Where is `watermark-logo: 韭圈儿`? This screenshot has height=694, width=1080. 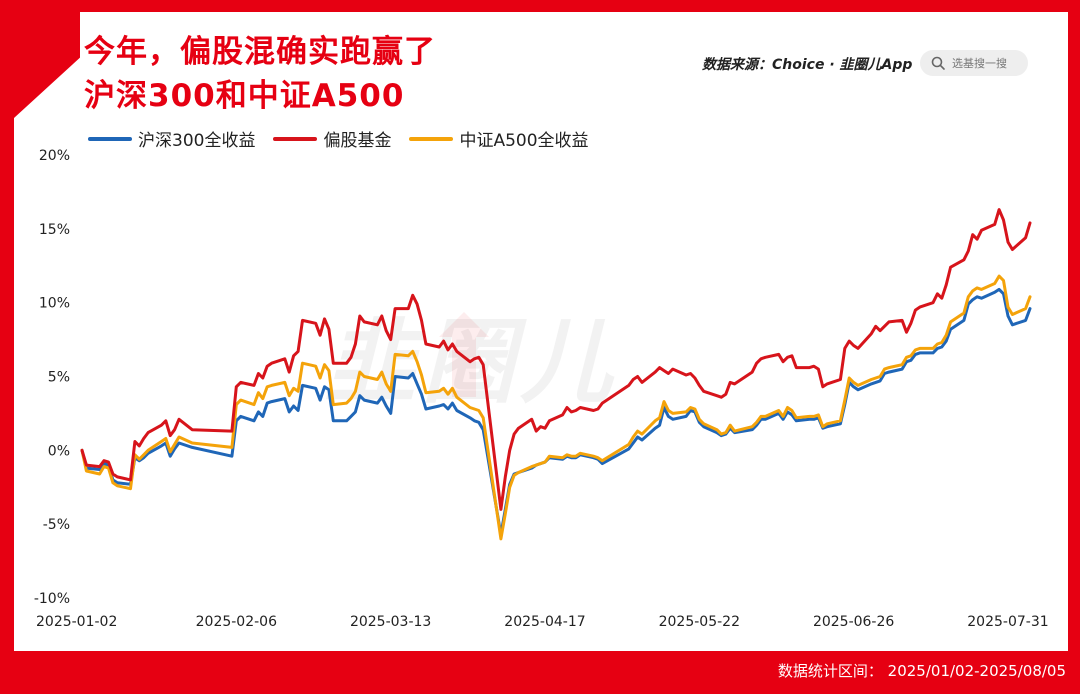
watermark-logo: 韭圈儿 is located at coordinates (471, 362).